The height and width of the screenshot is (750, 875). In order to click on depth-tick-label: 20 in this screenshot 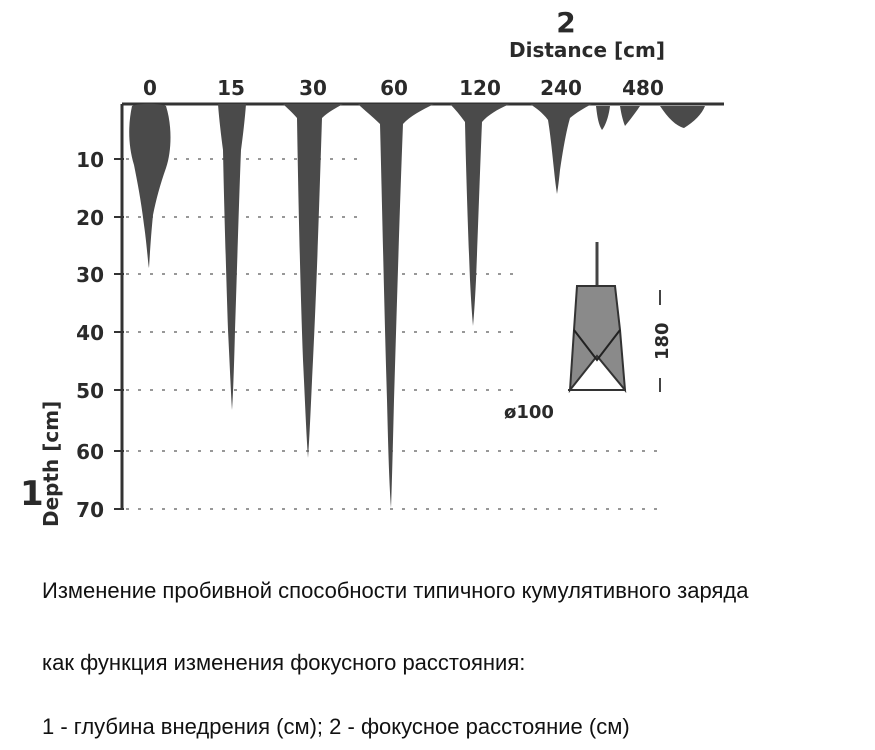, I will do `click(90, 218)`.